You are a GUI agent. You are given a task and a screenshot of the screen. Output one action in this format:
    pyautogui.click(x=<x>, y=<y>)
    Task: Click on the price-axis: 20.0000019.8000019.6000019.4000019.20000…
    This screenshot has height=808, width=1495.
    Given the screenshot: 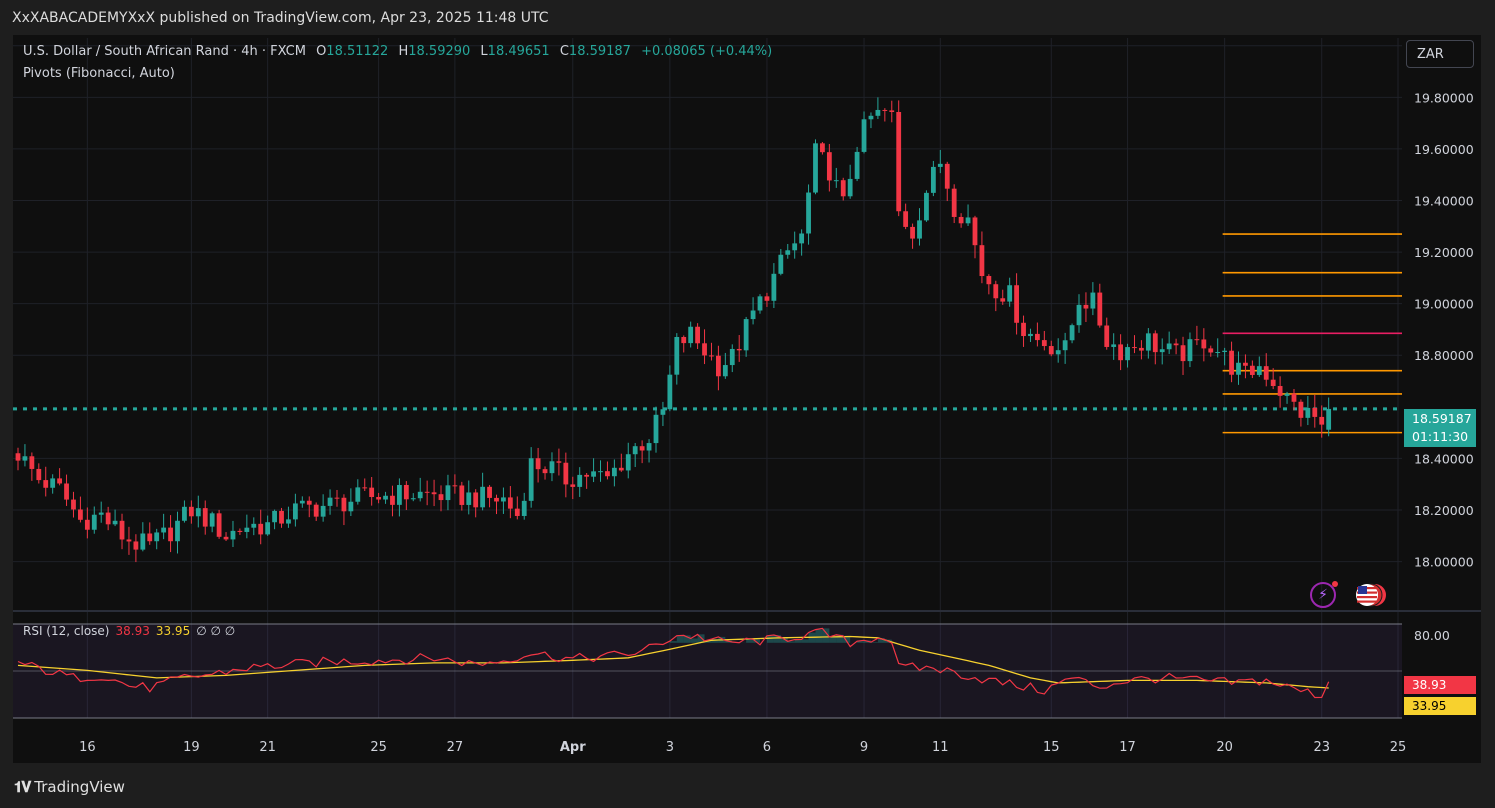 What is the action you would take?
    pyautogui.click(x=1444, y=304)
    